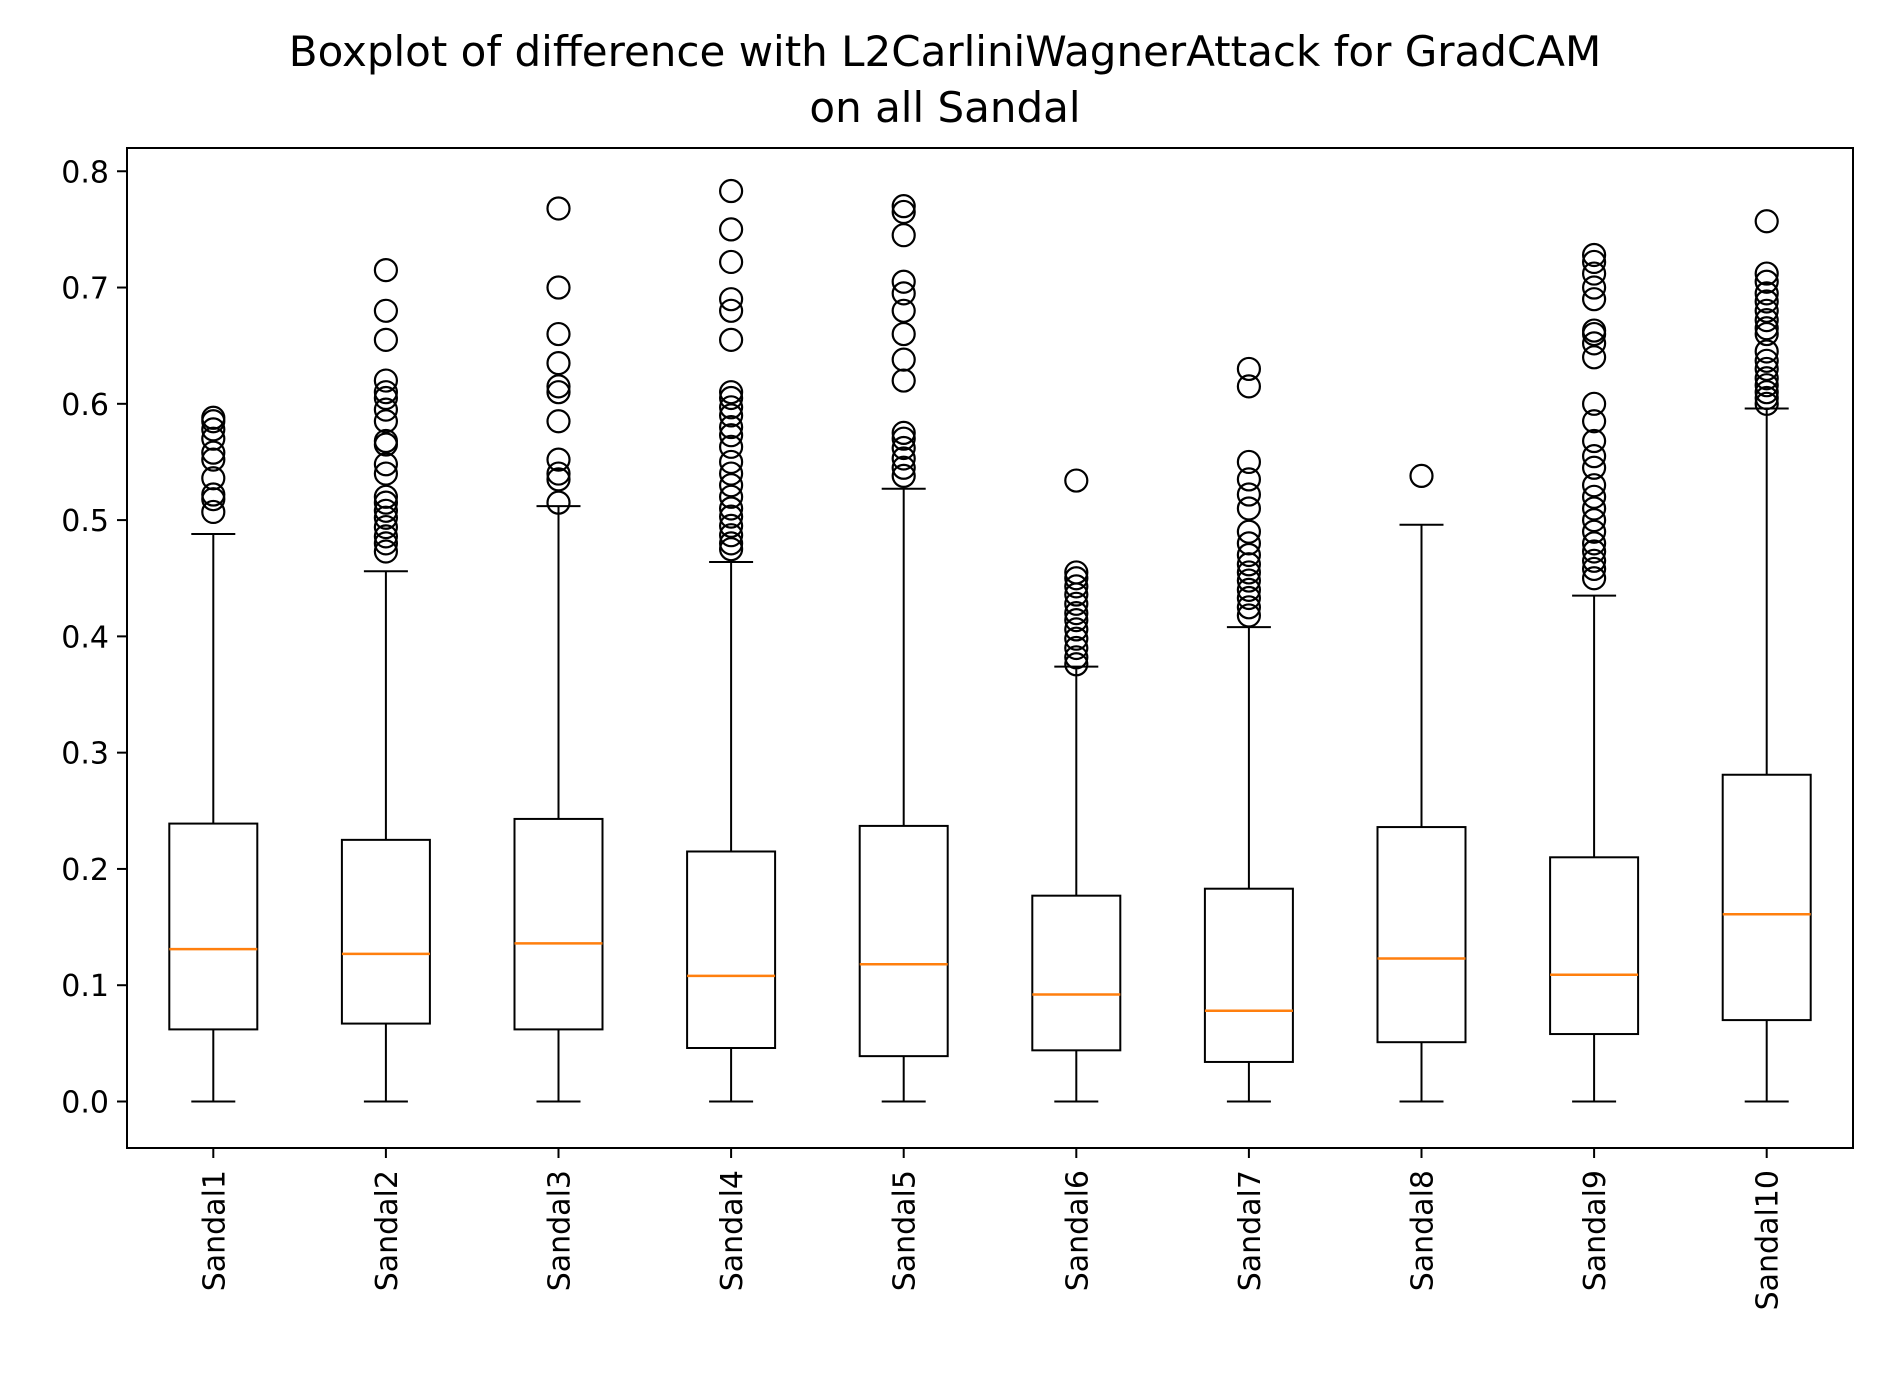 The image size is (1890, 1398). I want to click on chart-subtitle: on all Sandal, so click(945, 107).